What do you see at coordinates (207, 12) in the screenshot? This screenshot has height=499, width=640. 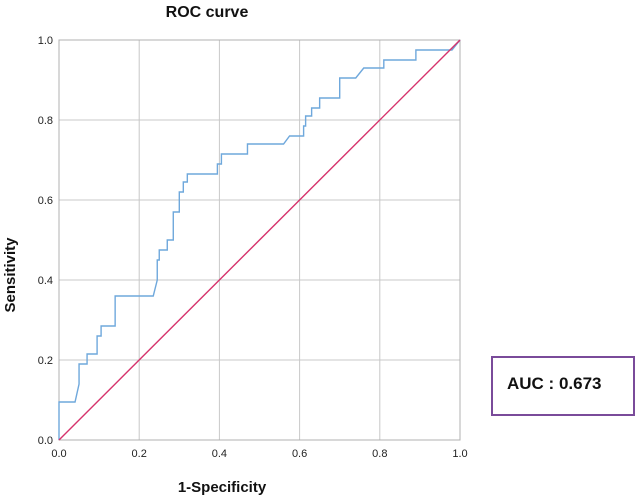 I see `chart-title: ROC curve` at bounding box center [207, 12].